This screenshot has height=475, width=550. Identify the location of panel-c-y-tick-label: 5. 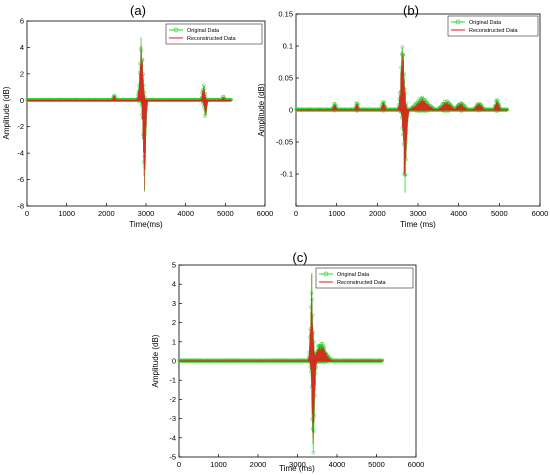
(174, 265).